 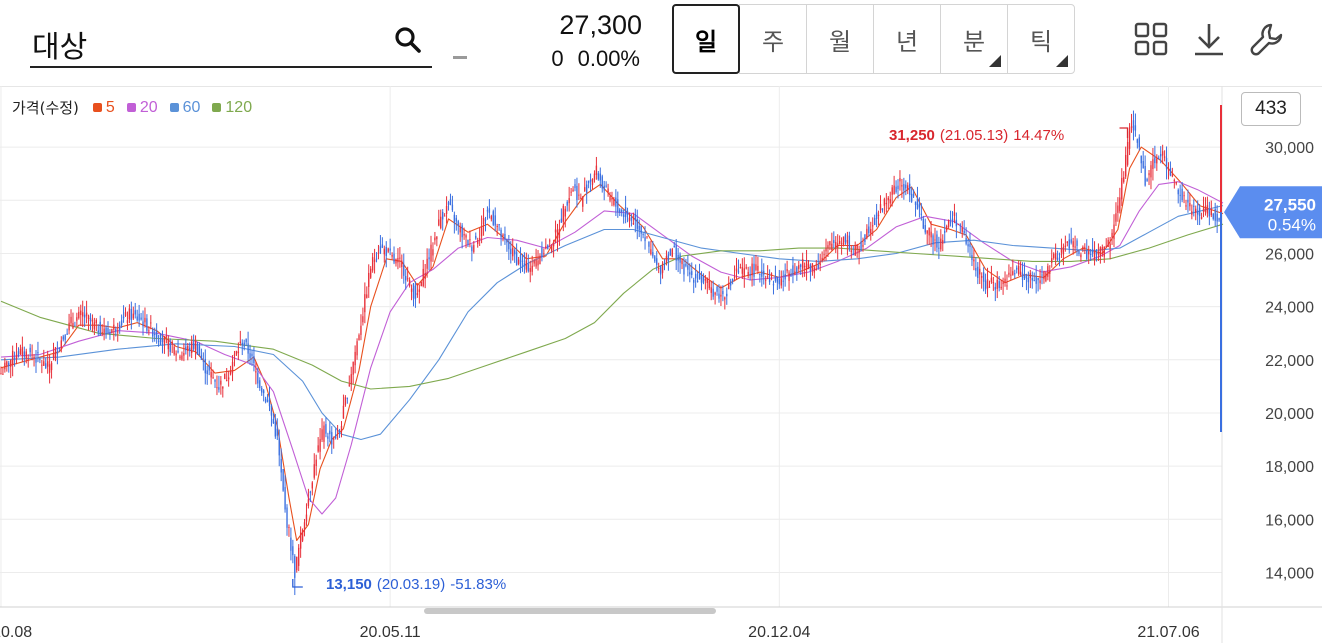 What do you see at coordinates (408, 40) in the screenshot?
I see `search-icon` at bounding box center [408, 40].